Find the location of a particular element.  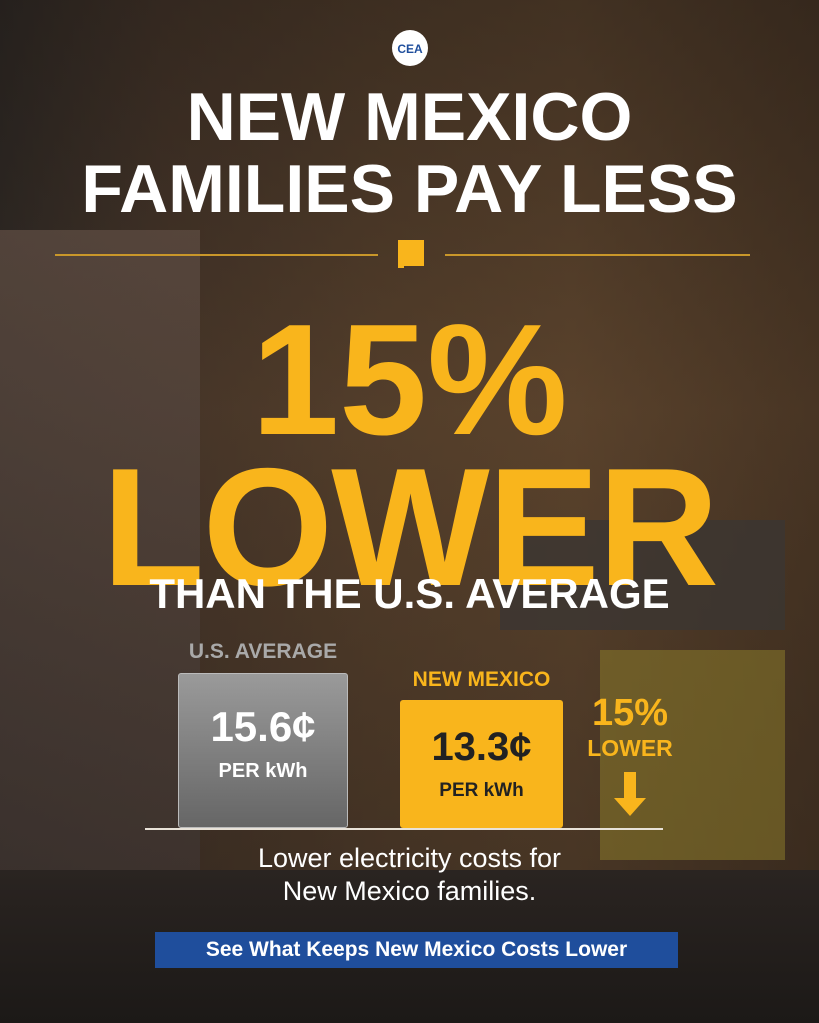

callout-word: LOWER is located at coordinates (630, 748).